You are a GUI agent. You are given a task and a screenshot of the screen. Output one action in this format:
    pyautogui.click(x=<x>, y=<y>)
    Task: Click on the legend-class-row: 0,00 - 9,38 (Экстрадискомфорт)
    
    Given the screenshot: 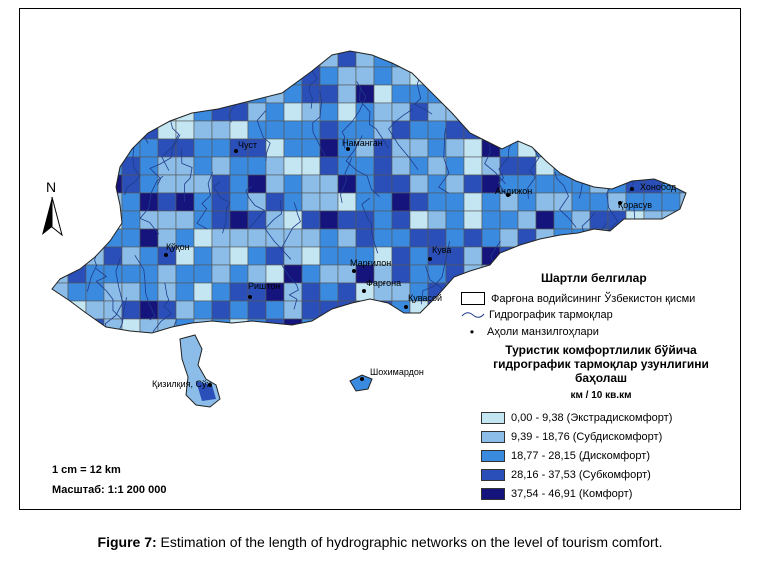 What is the action you would take?
    pyautogui.click(x=576, y=418)
    